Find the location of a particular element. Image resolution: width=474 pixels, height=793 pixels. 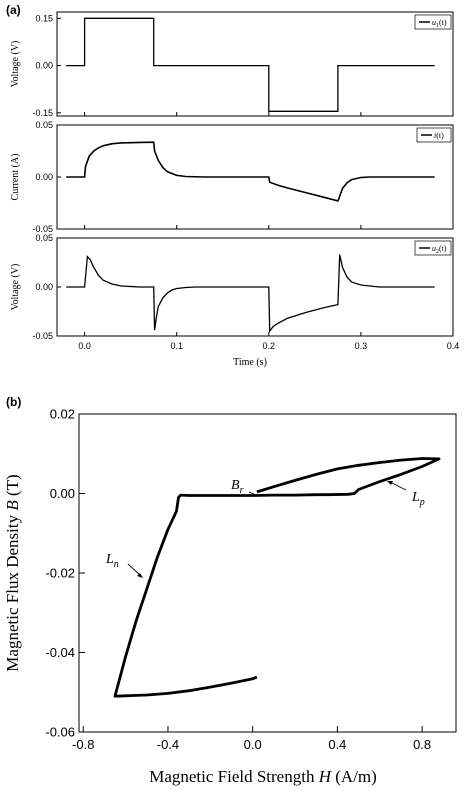

x-ticks: -0.8 -0.4 0.0 0.4 0.8 is located at coordinates (251, 739).